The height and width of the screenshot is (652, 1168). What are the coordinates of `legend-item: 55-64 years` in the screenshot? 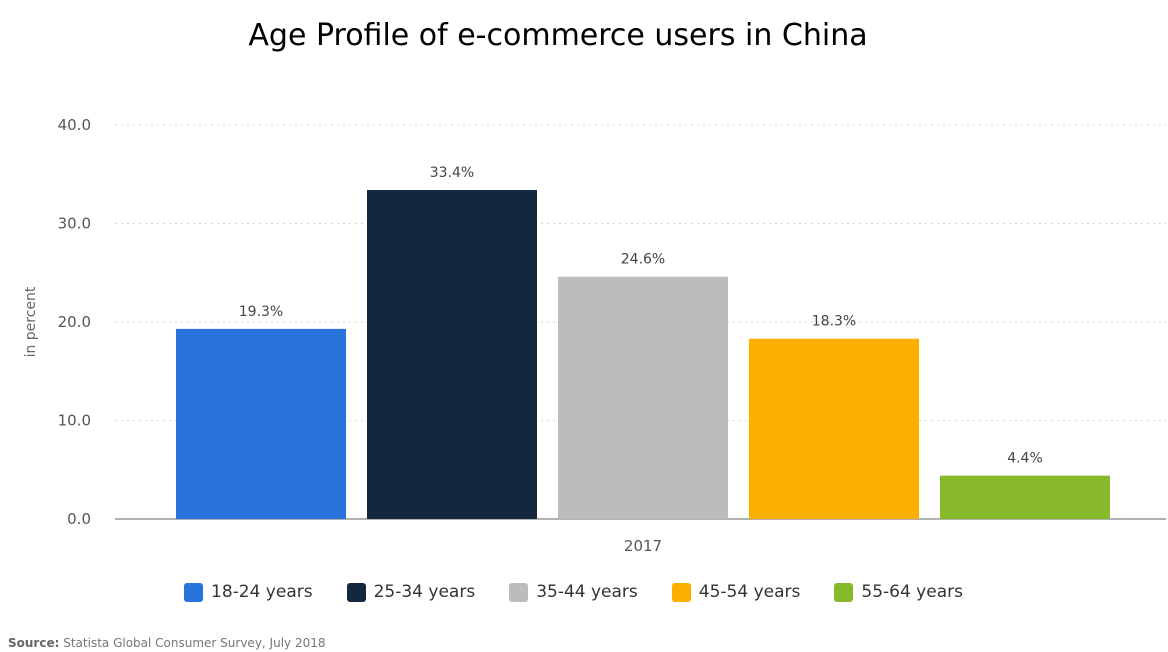 It's located at (898, 592).